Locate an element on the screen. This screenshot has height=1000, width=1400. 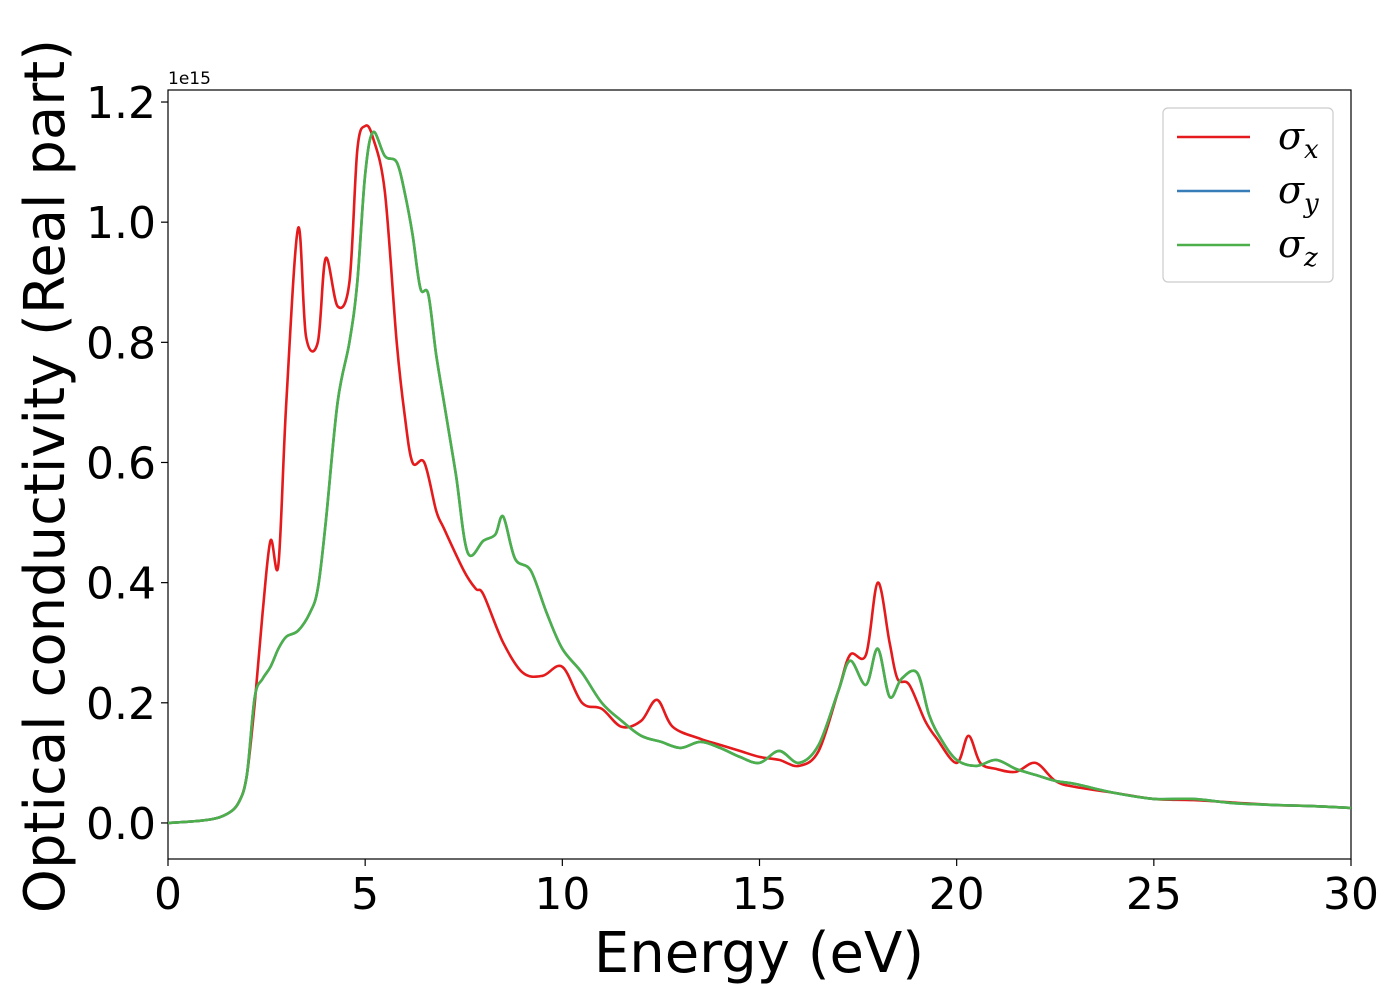
x-tick-label: 15 is located at coordinates (760, 894).